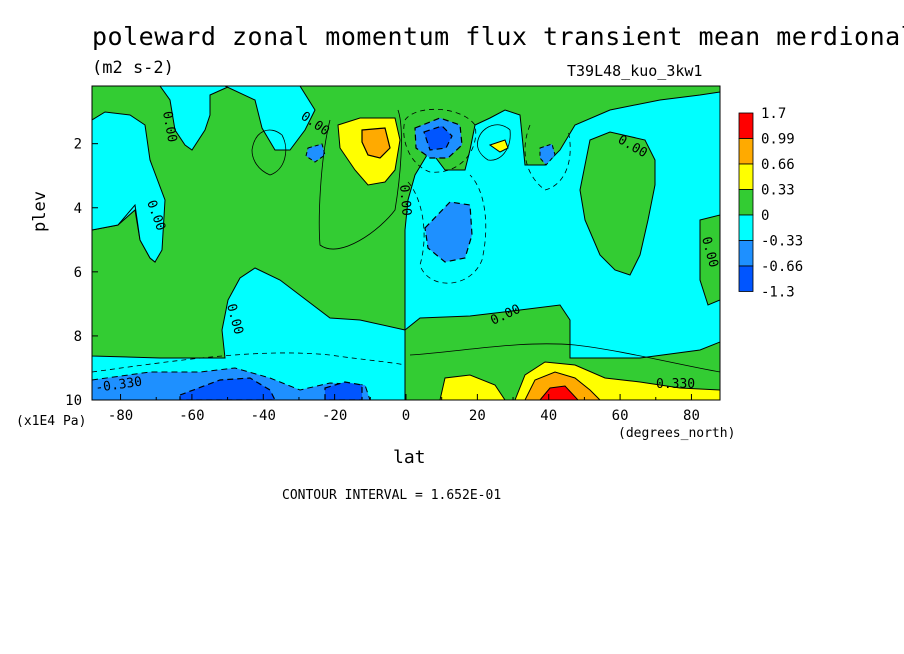  What do you see at coordinates (620, 416) in the screenshot?
I see `x-tick-label: 60` at bounding box center [620, 416].